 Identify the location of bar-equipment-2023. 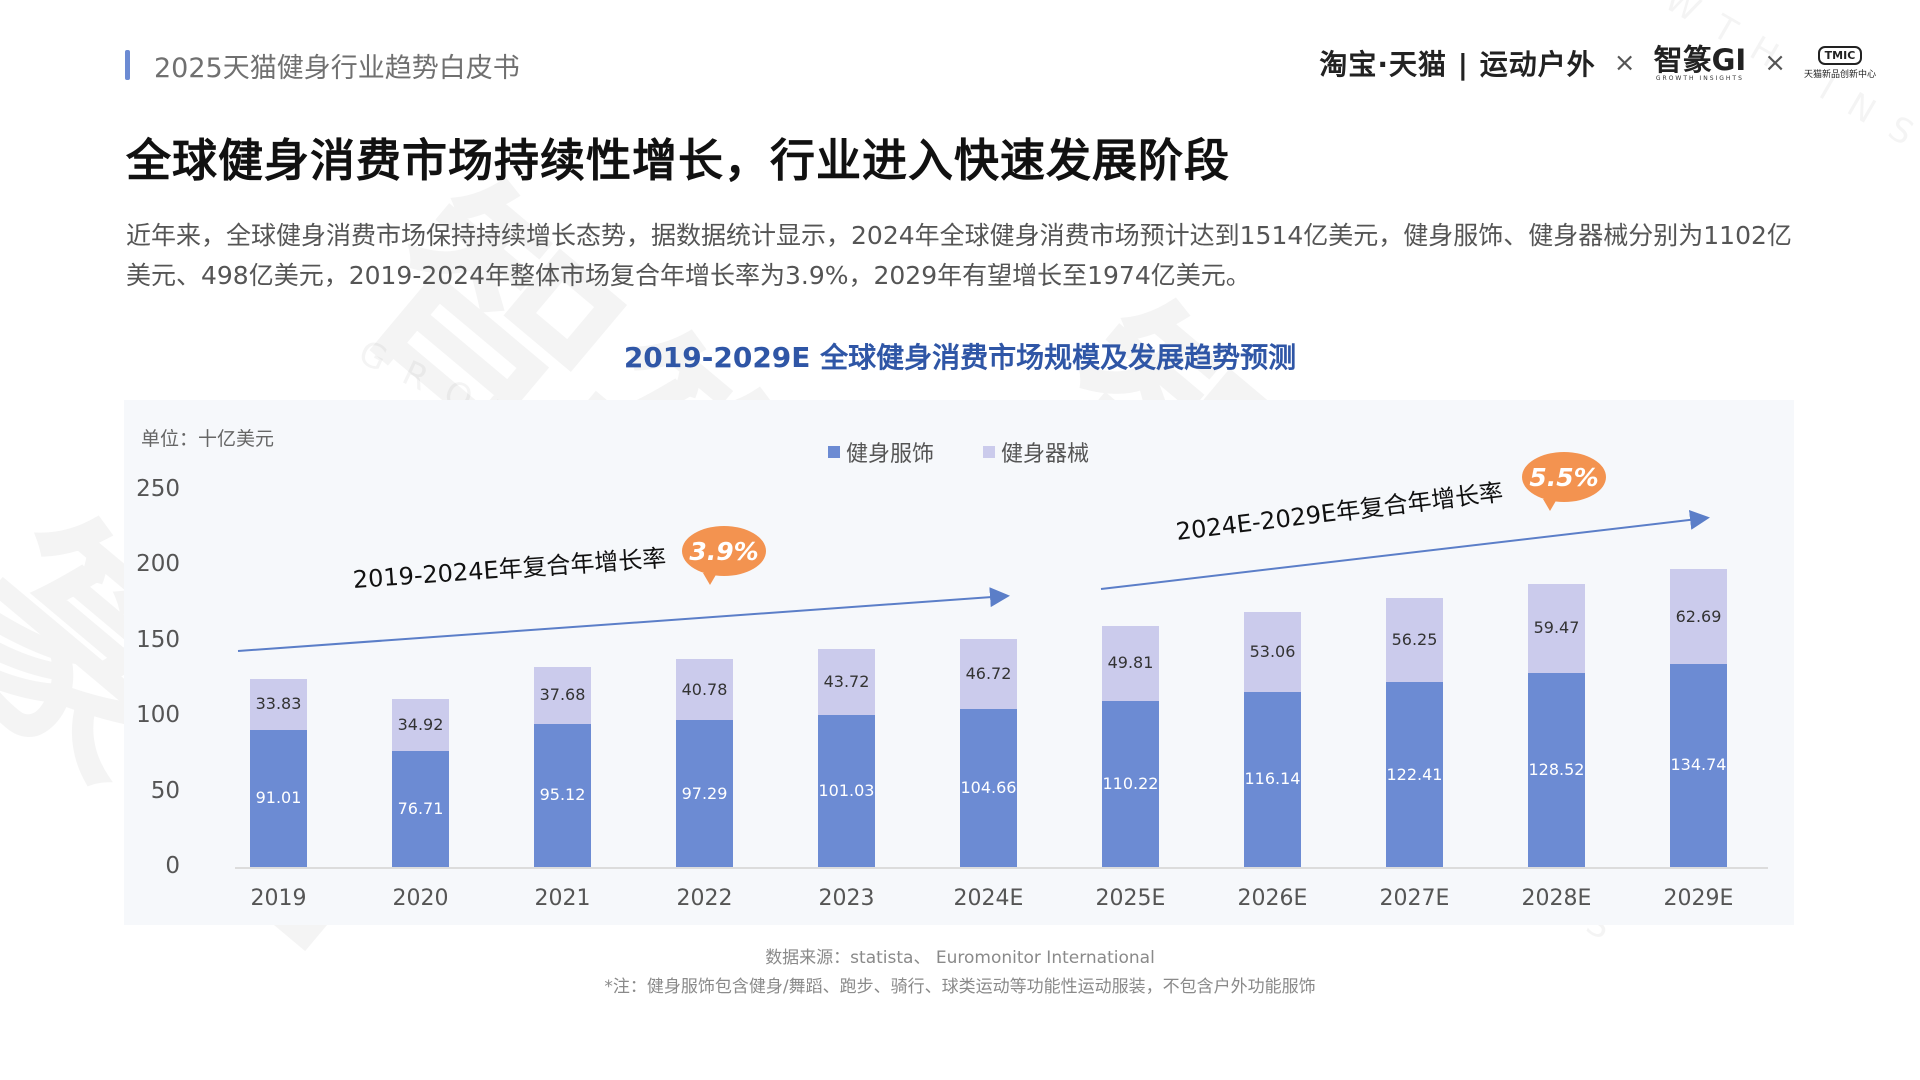
(846, 681).